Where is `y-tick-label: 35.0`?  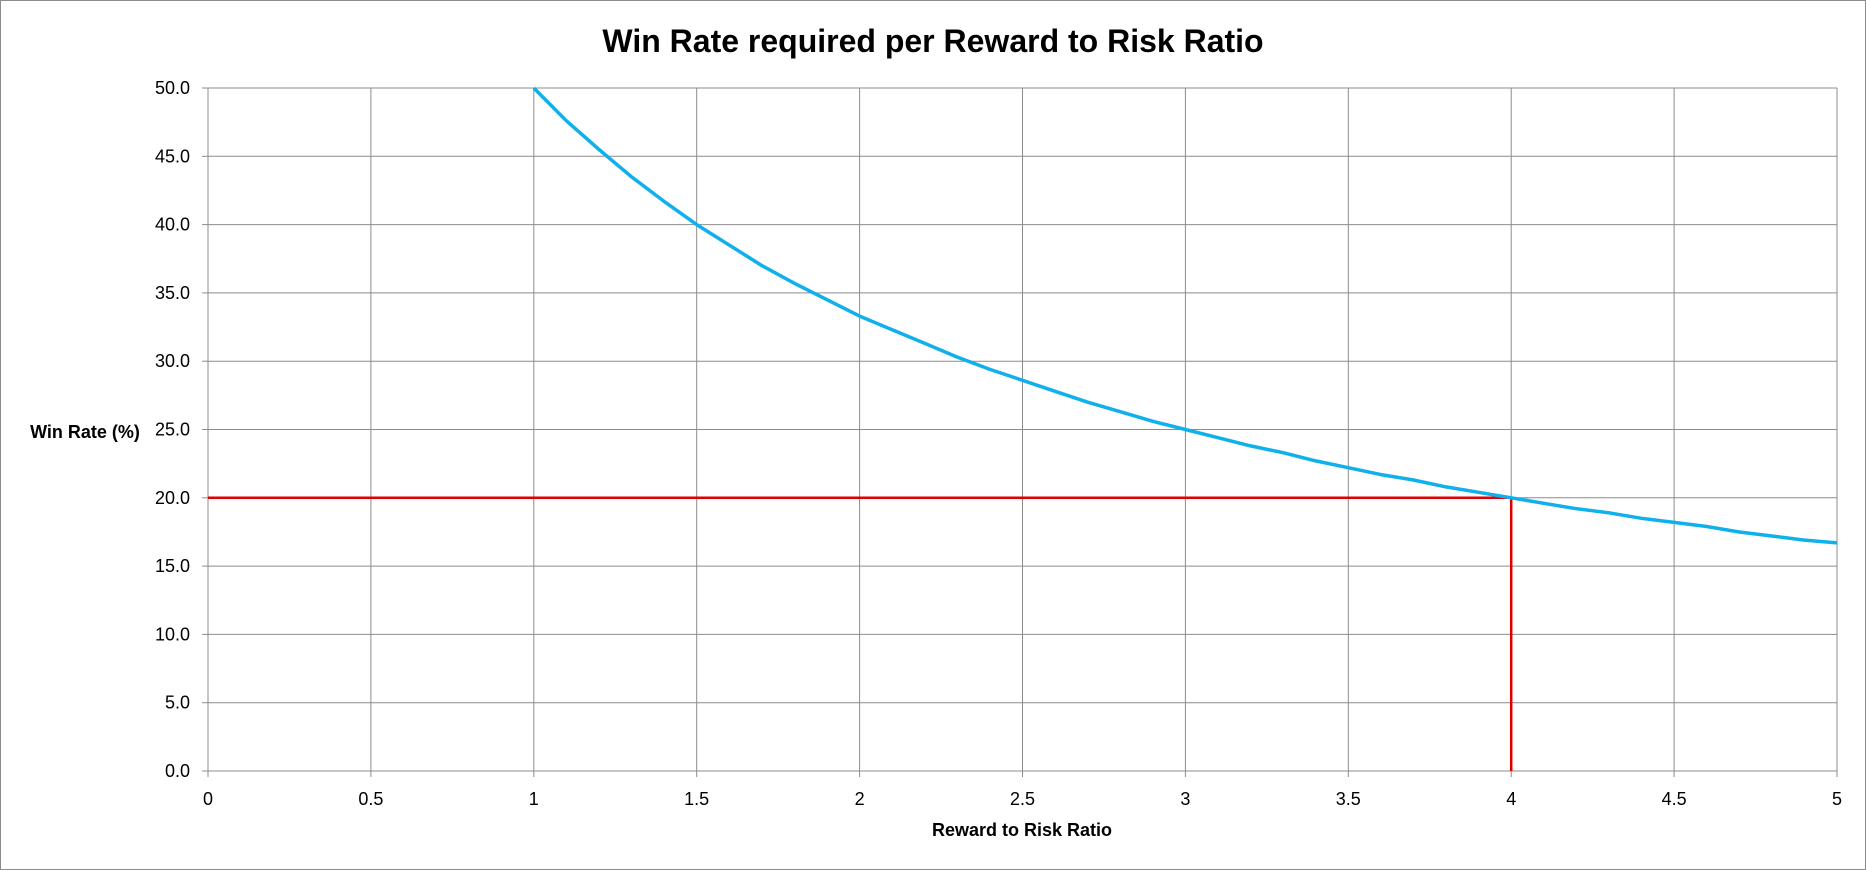
y-tick-label: 35.0 is located at coordinates (172, 293).